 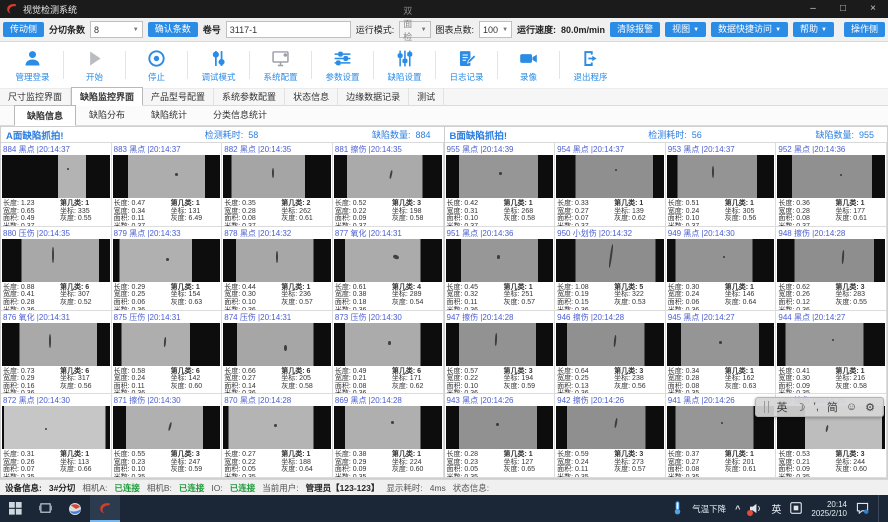 What do you see at coordinates (116, 29) in the screenshot?
I see `slit-count-select: 8 ▼` at bounding box center [116, 29].